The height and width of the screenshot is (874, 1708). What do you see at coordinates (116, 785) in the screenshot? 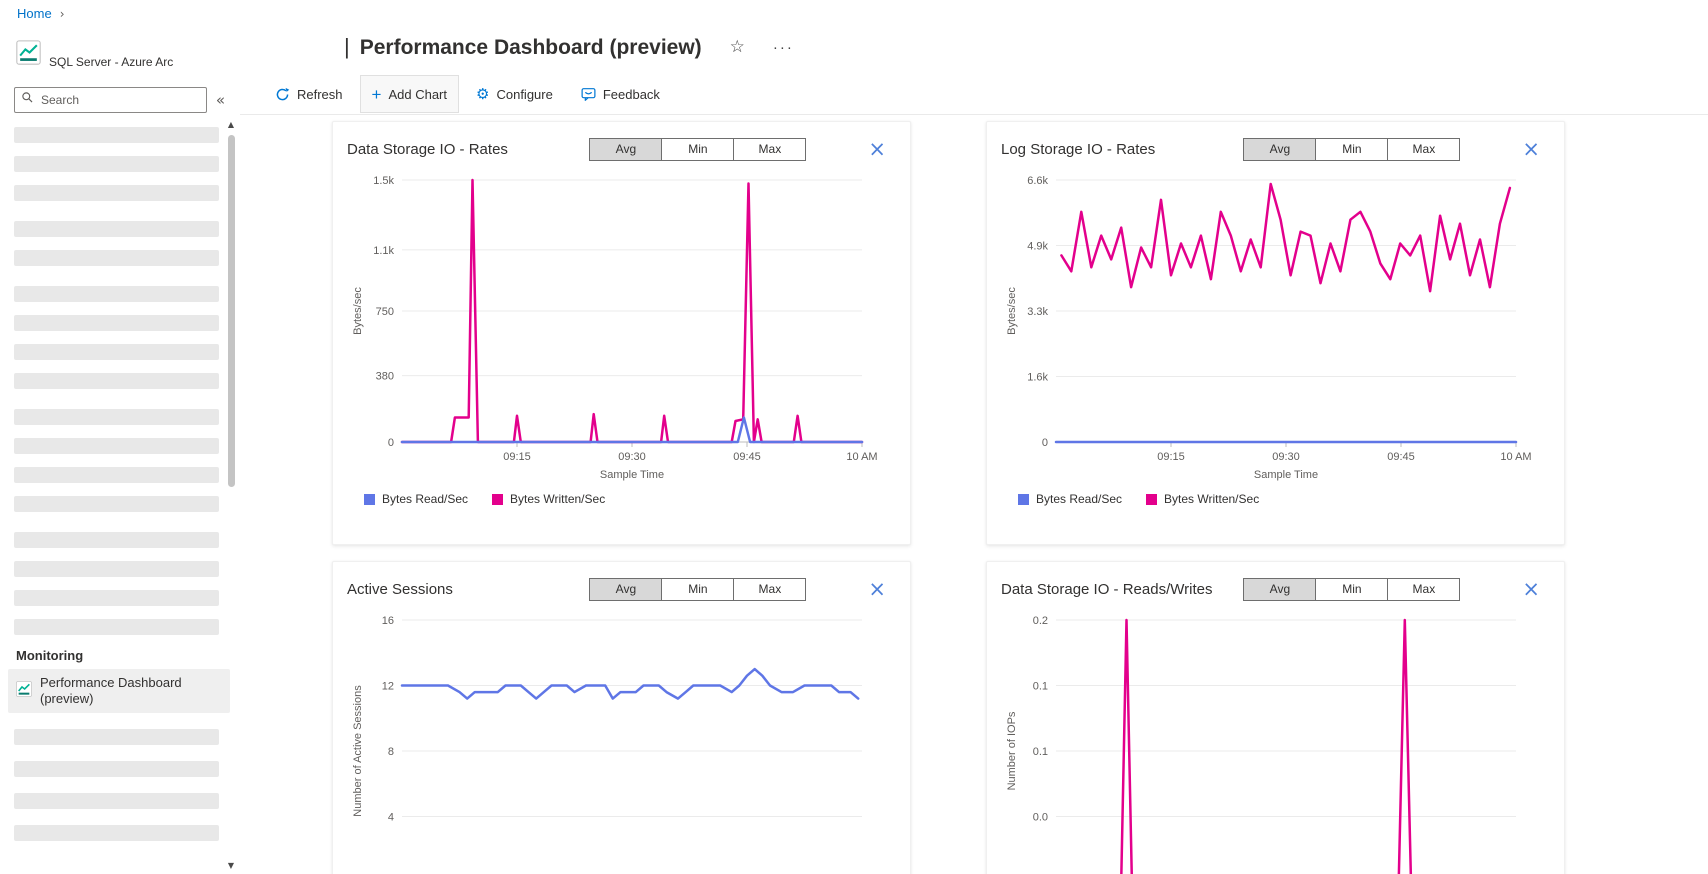
I see `sidebar-menu-skeleton-lower` at bounding box center [116, 785].